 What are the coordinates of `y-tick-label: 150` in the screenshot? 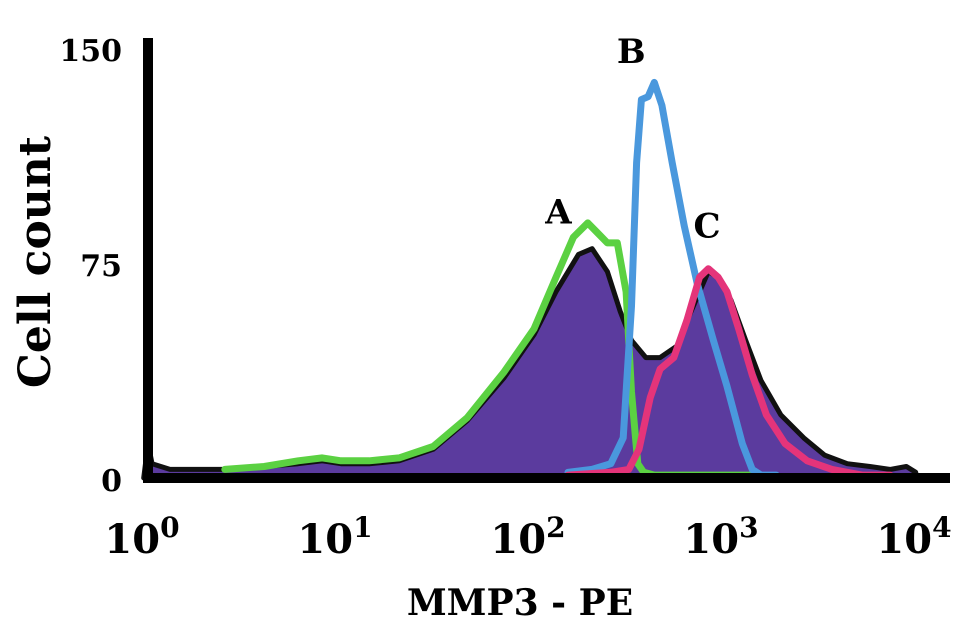 It's located at (90, 51).